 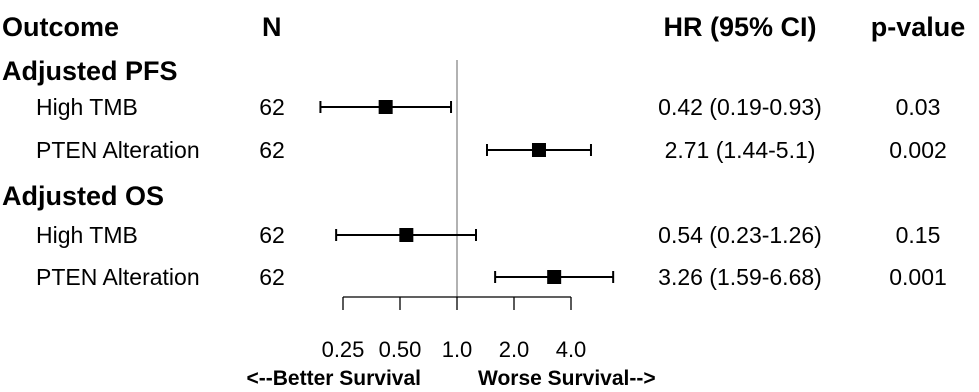 What do you see at coordinates (918, 107) in the screenshot?
I see `row-pvalue: 0.03` at bounding box center [918, 107].